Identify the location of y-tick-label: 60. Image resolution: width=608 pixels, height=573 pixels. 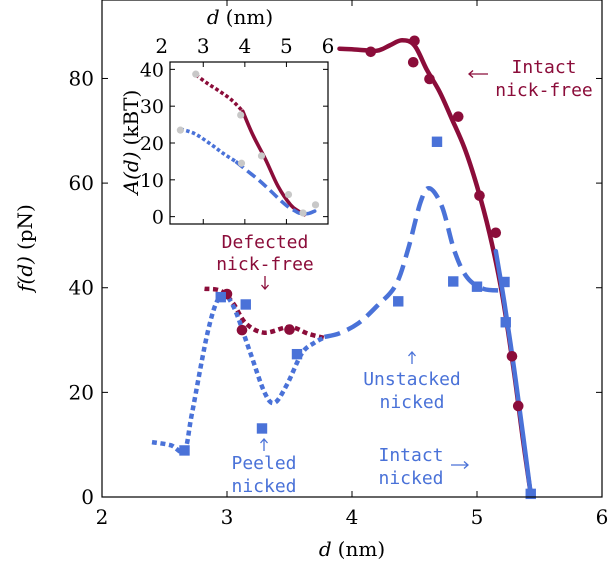
(81, 183).